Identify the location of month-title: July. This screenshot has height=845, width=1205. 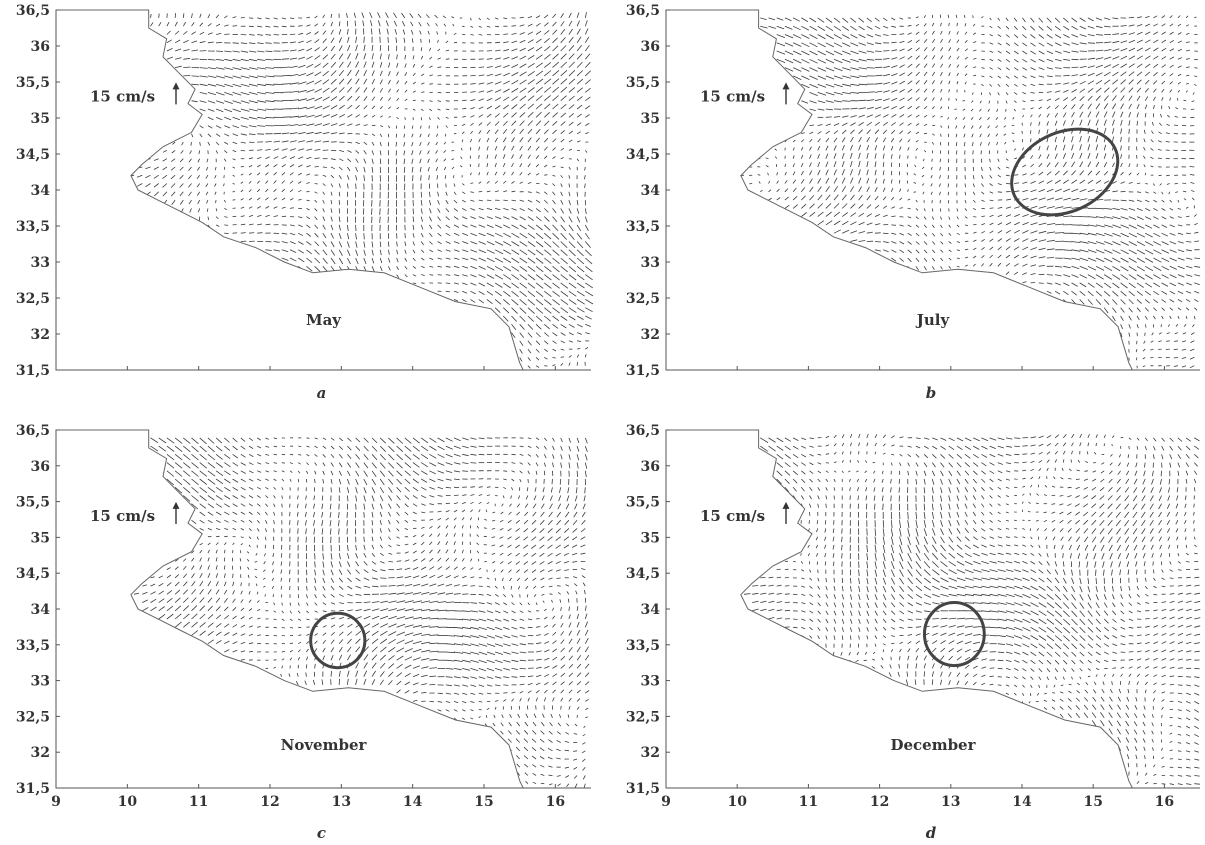
(933, 320).